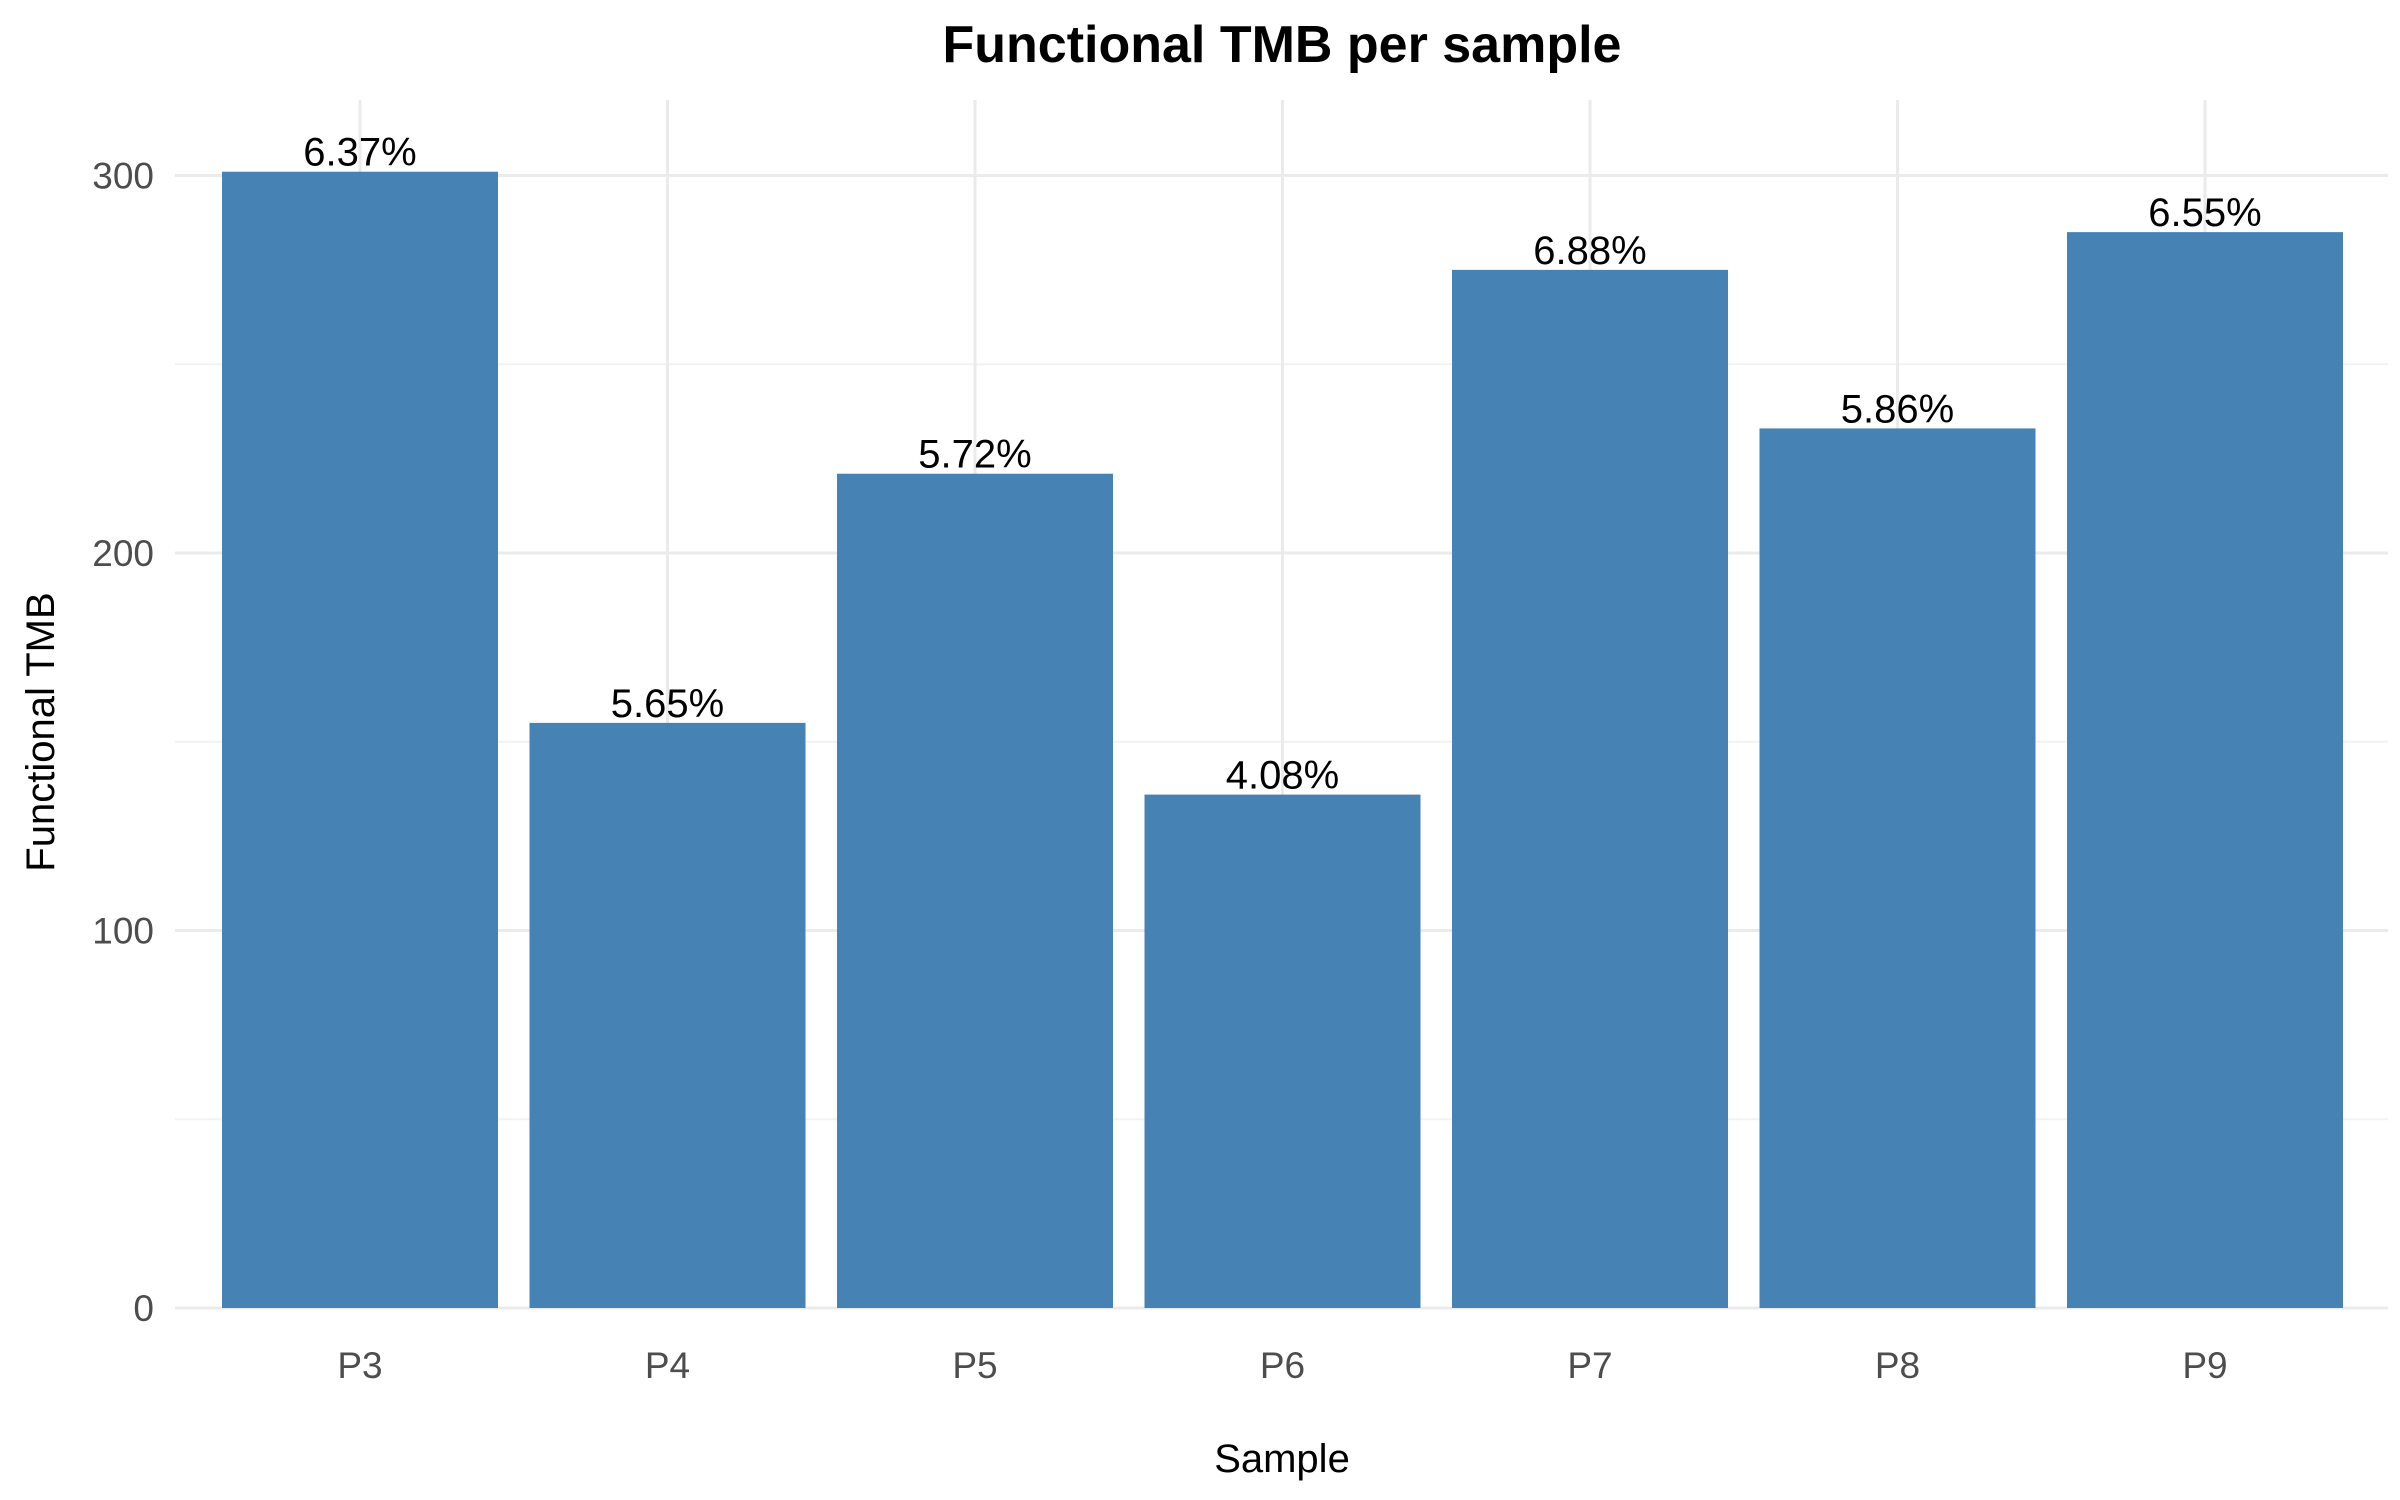 This screenshot has height=1500, width=2400. What do you see at coordinates (1589, 1365) in the screenshot?
I see `x-tick-label-P7: P7` at bounding box center [1589, 1365].